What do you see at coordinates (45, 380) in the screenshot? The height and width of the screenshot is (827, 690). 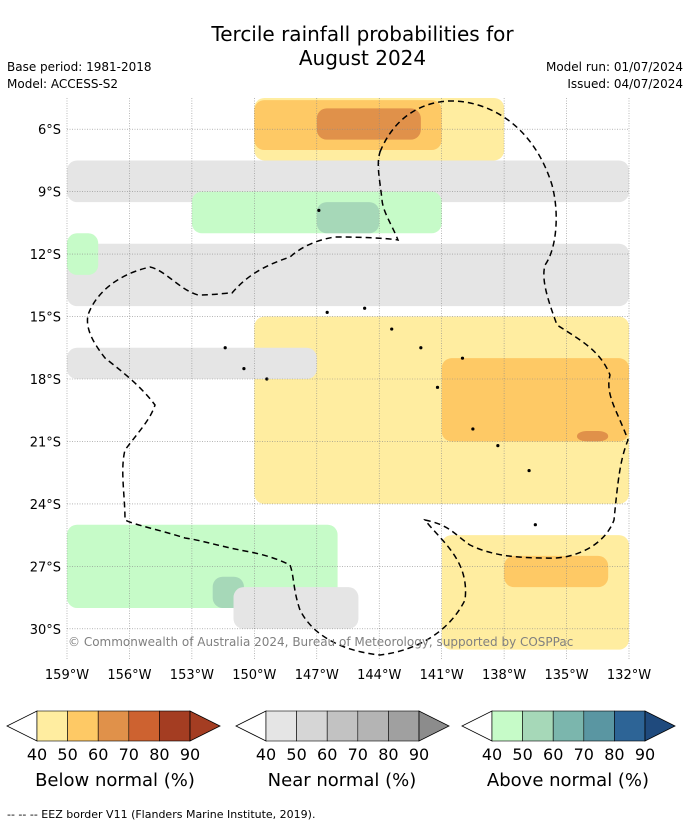 I see `y-tick-label: 18°S` at bounding box center [45, 380].